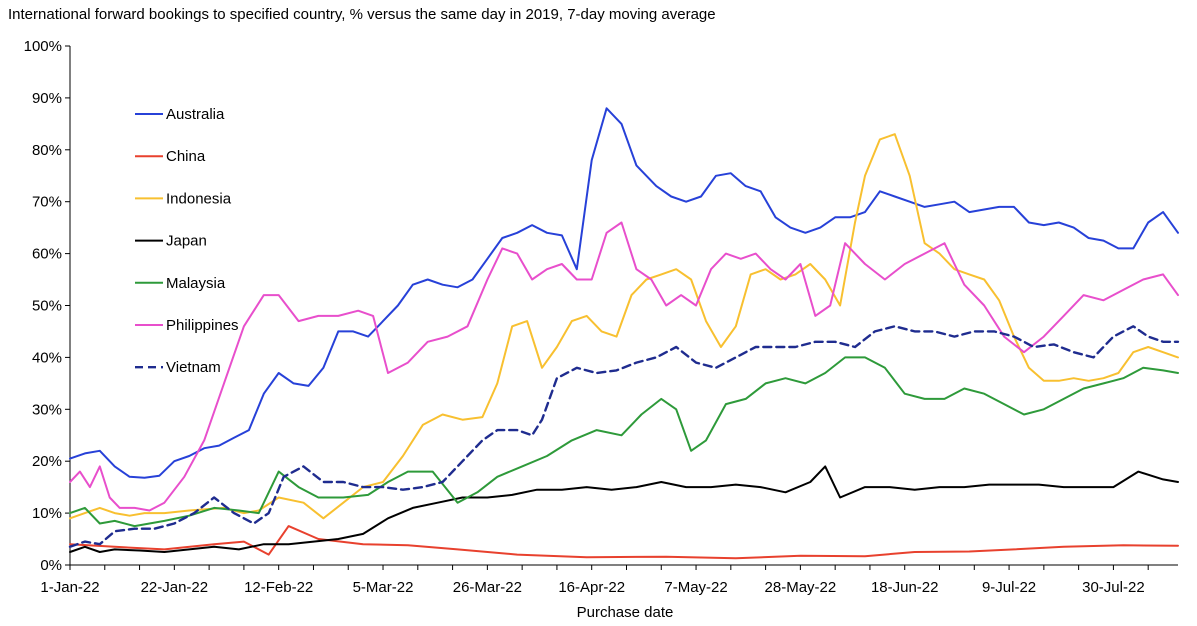 The width and height of the screenshot is (1197, 626). Describe the element at coordinates (43, 46) in the screenshot. I see `y-tick-label: 100%` at that location.